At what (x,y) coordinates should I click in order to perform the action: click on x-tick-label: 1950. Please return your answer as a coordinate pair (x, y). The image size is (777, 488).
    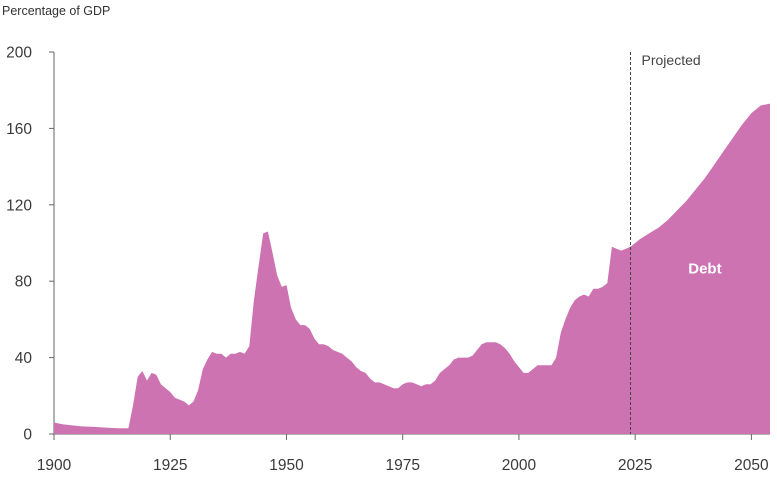
    Looking at the image, I should click on (286, 465).